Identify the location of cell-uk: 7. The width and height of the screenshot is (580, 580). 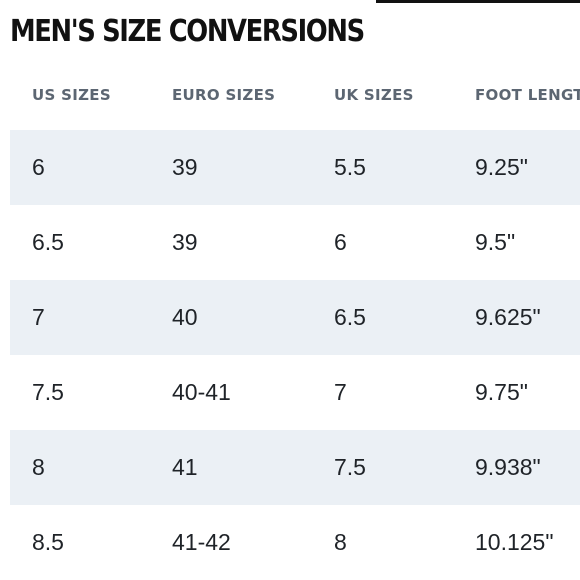
(382, 392).